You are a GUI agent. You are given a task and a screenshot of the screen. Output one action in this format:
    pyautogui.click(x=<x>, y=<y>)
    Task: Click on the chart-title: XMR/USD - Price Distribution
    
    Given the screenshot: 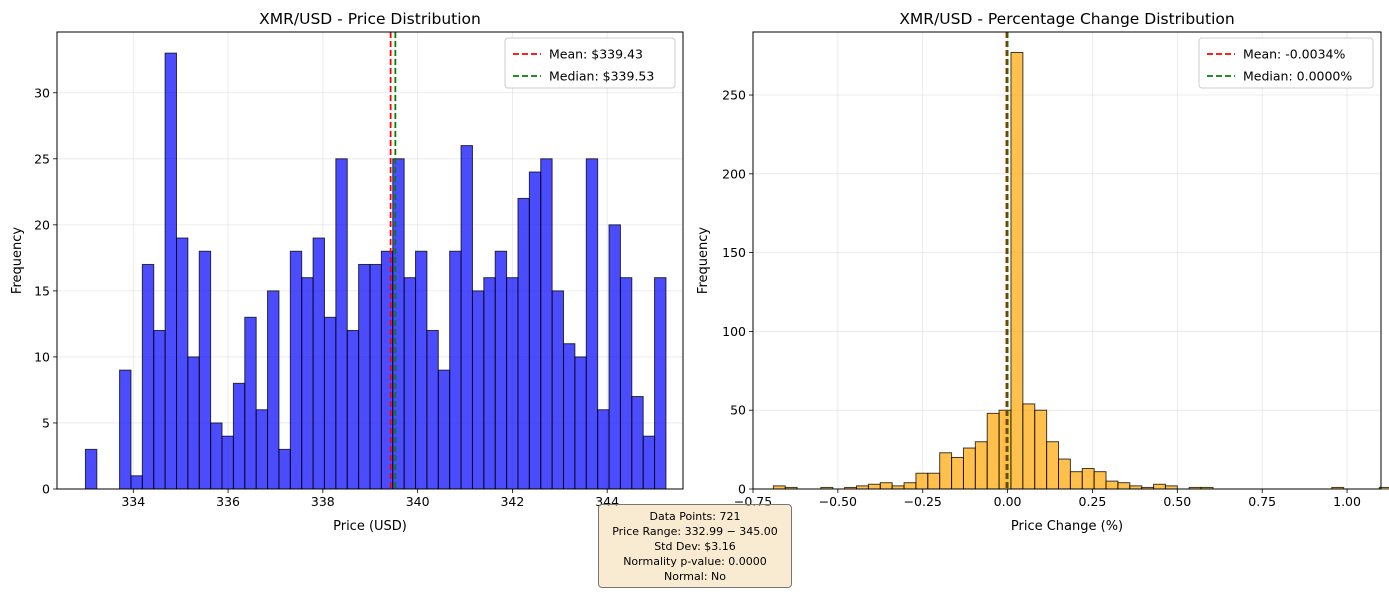 What is the action you would take?
    pyautogui.click(x=370, y=19)
    